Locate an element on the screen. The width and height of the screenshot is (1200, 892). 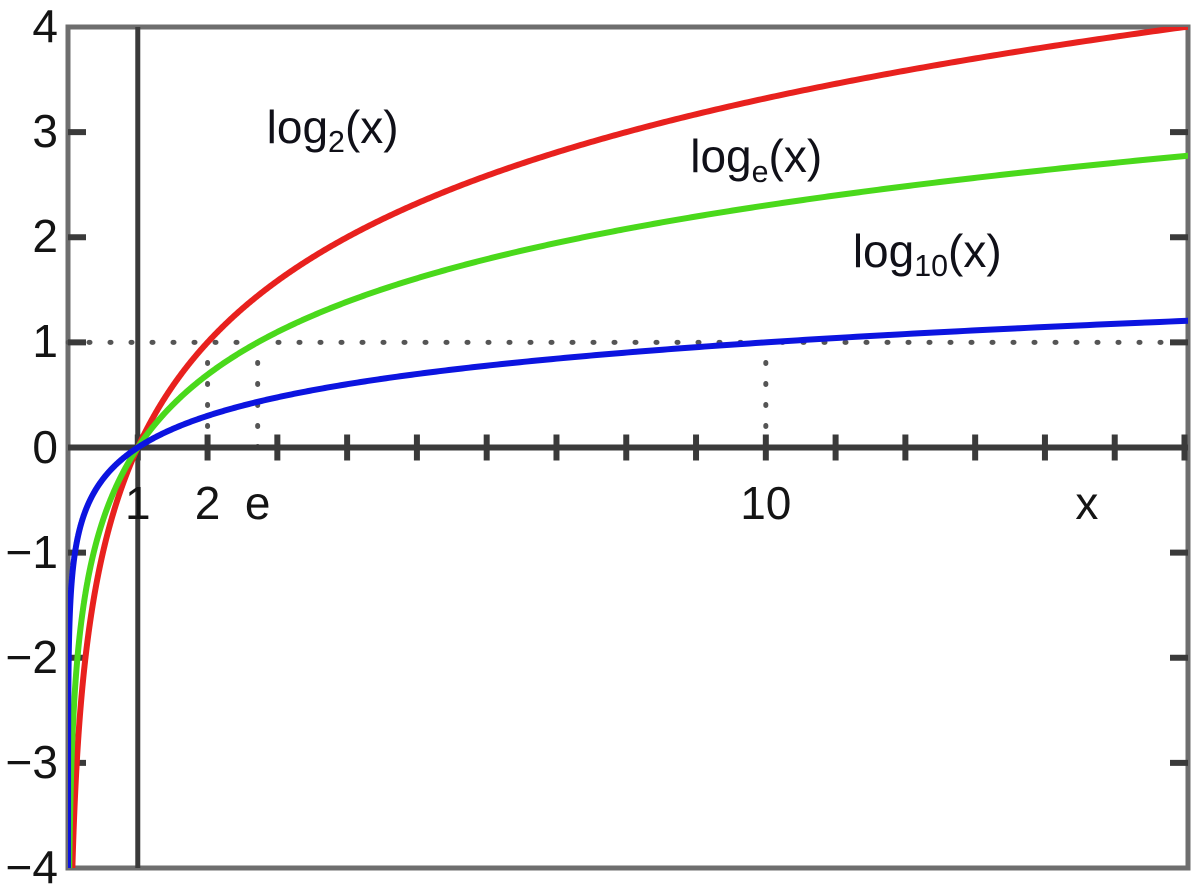
curve-label-subscript: e is located at coordinates (760, 172).